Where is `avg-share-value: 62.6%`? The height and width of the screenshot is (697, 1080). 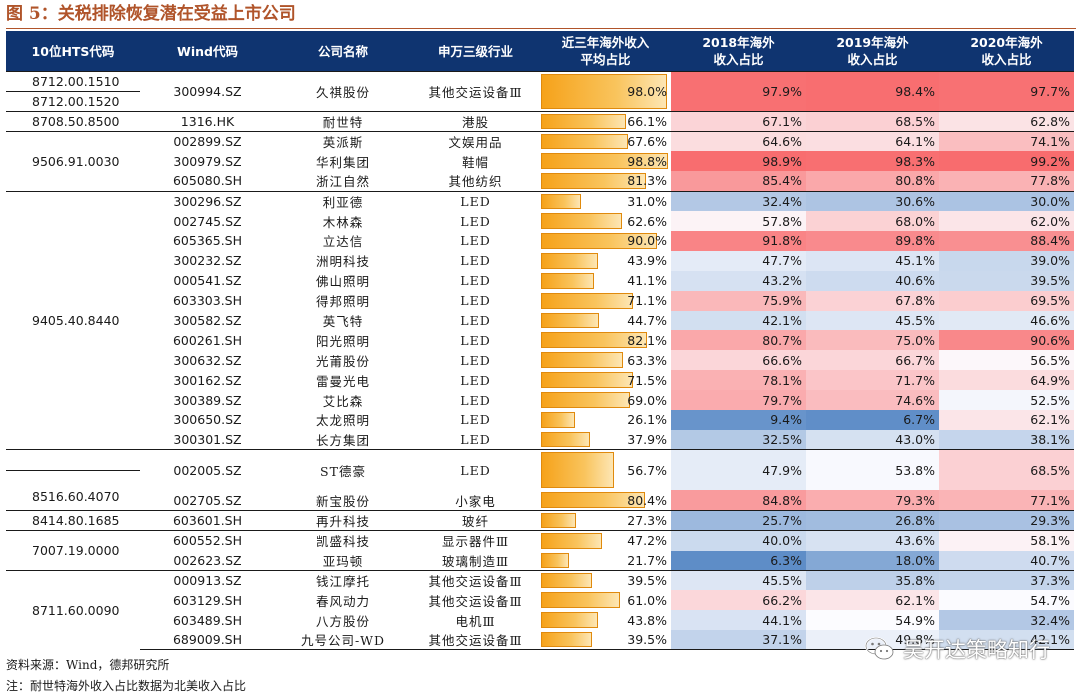 avg-share-value: 62.6% is located at coordinates (647, 221).